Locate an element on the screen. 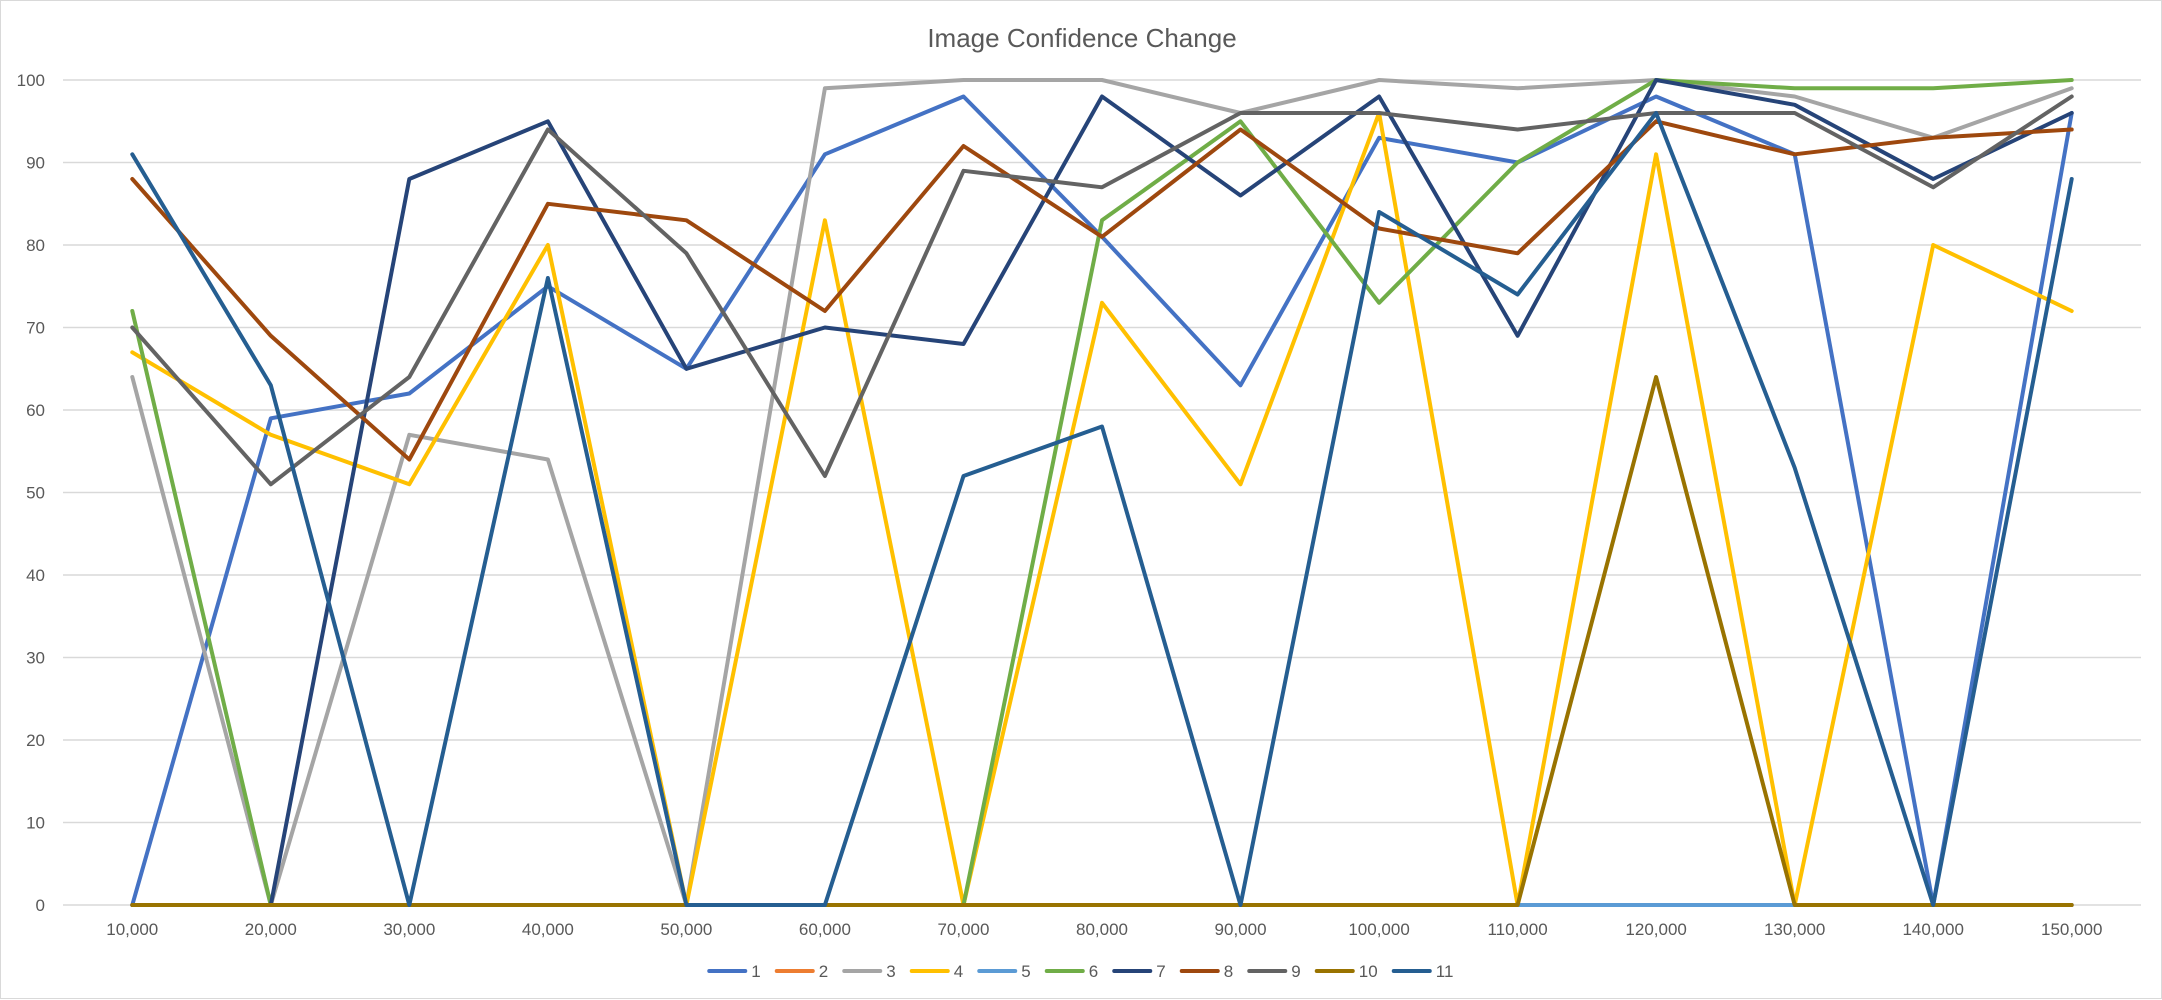 The height and width of the screenshot is (1000, 2162). y-tick-label: 20 is located at coordinates (35, 740).